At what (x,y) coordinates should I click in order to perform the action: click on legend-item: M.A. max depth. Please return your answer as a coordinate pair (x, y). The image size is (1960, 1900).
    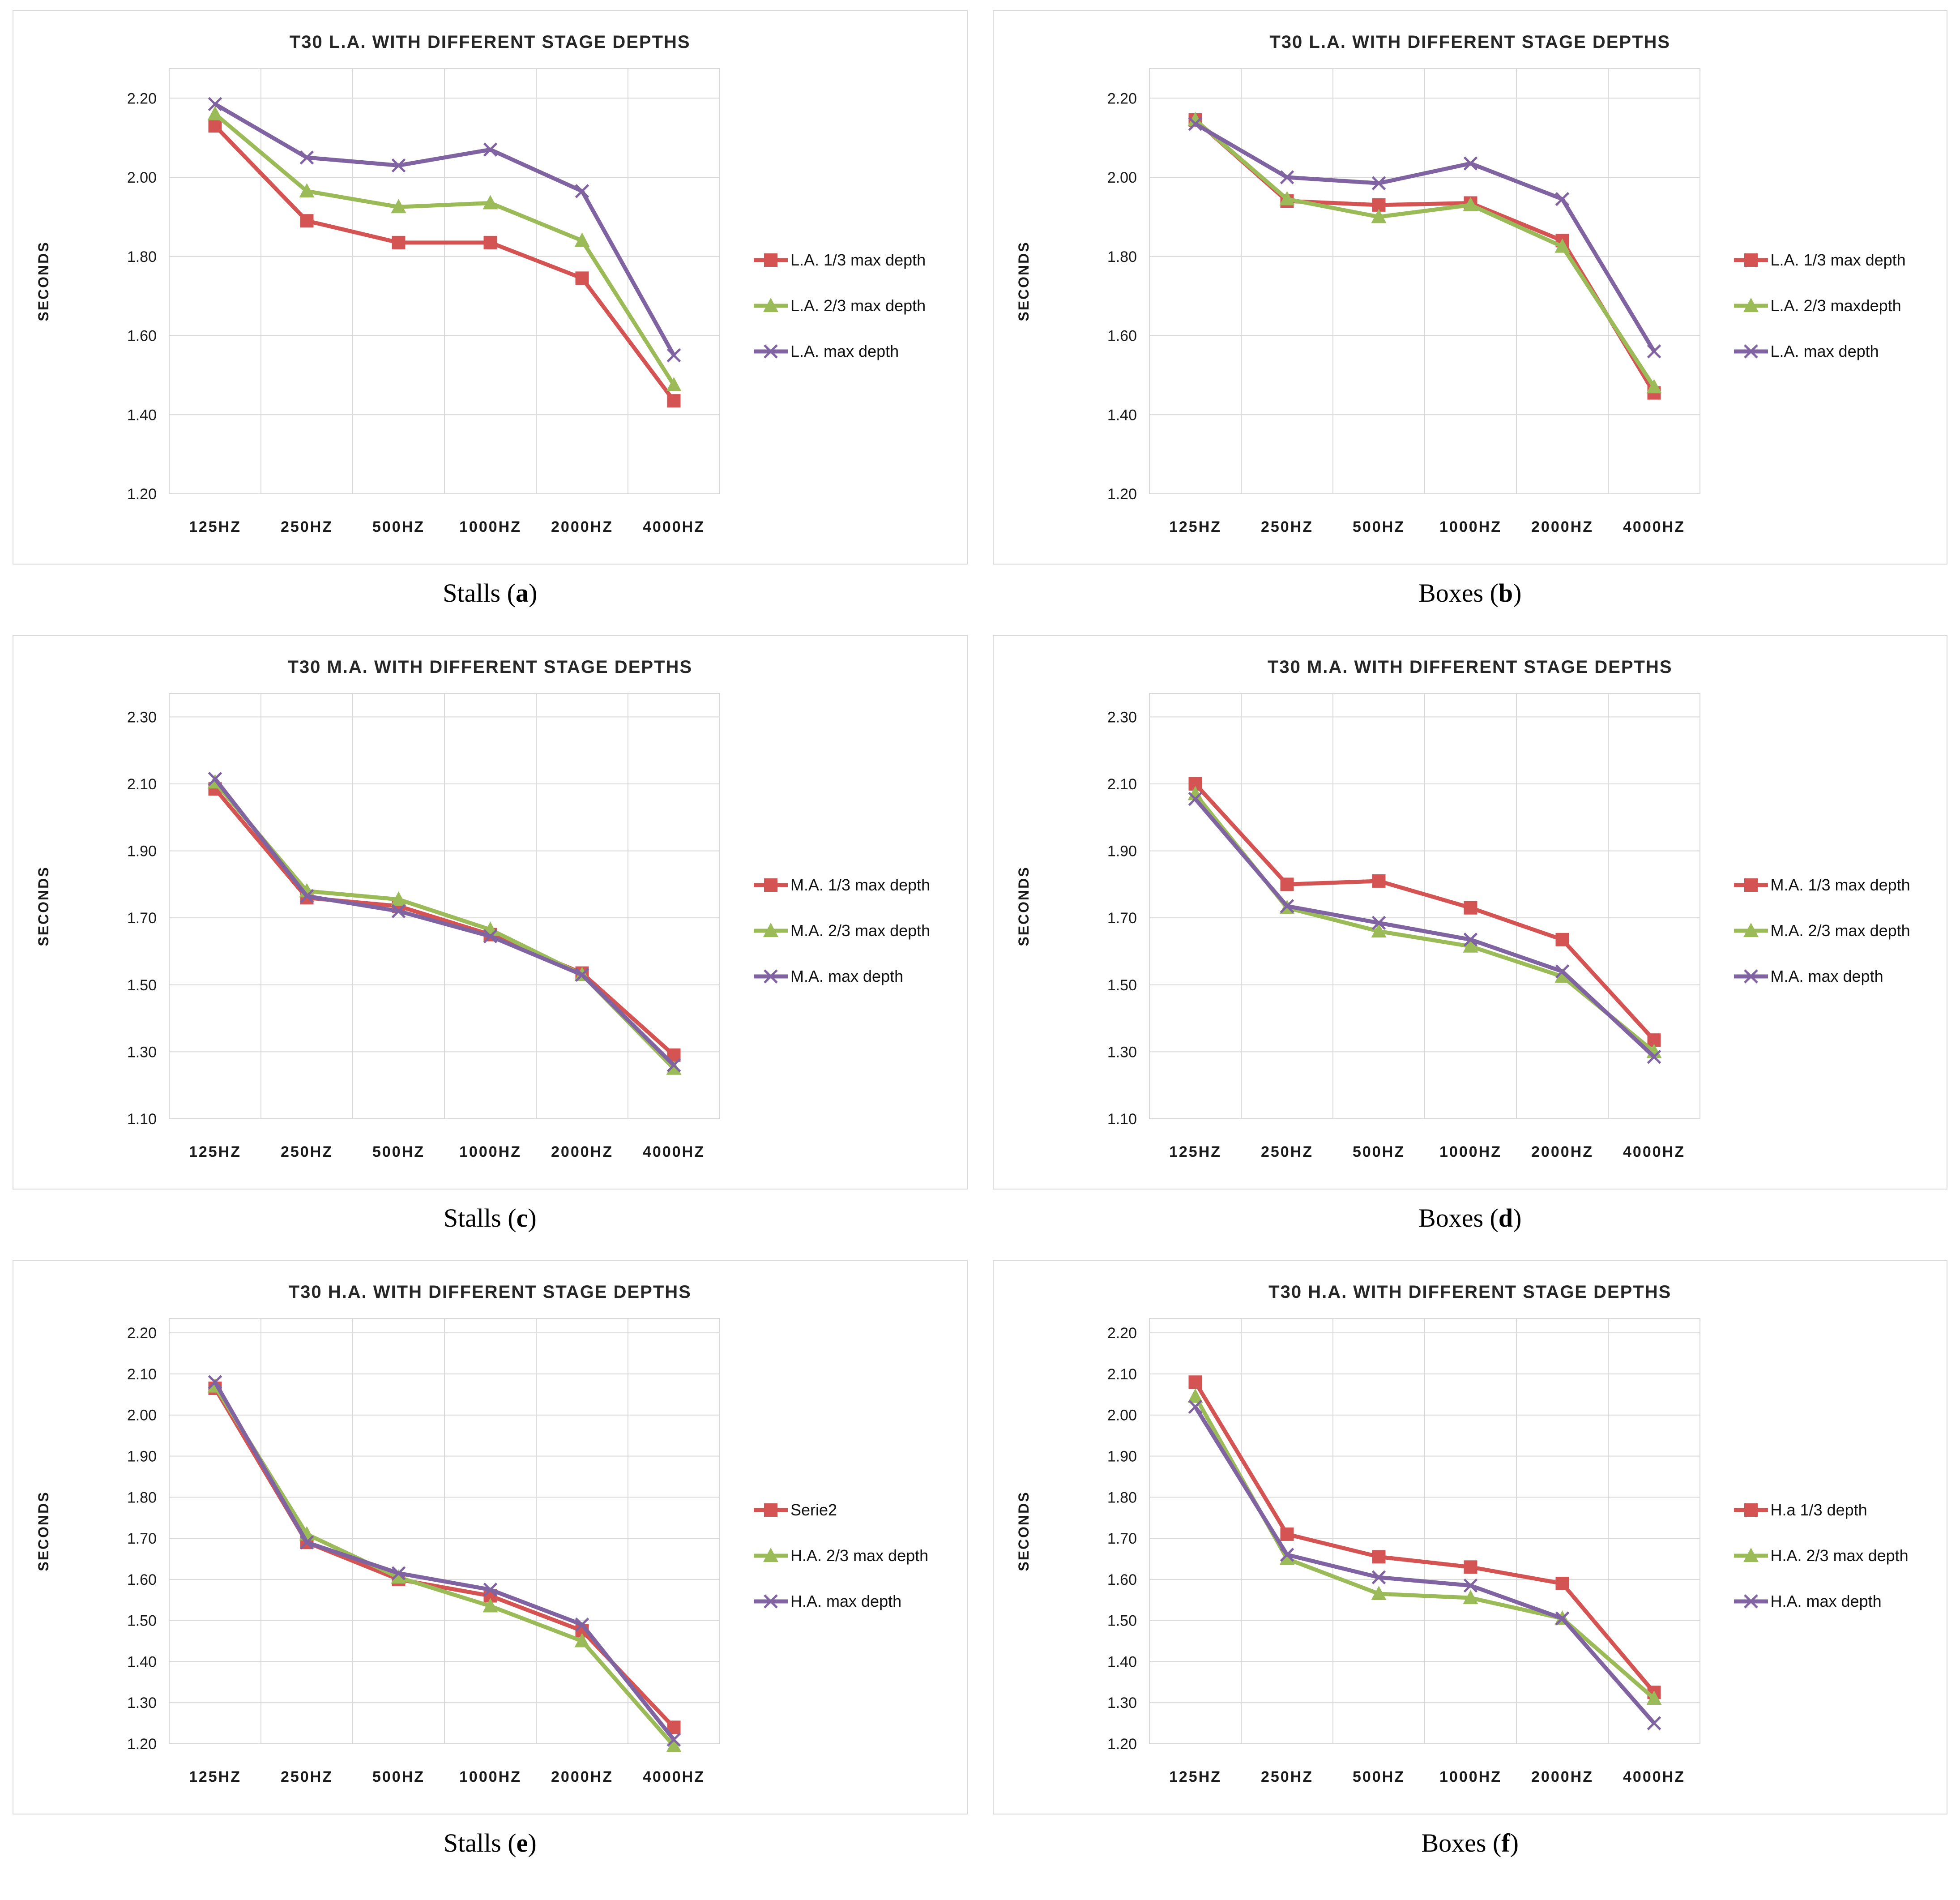
    Looking at the image, I should click on (1821, 976).